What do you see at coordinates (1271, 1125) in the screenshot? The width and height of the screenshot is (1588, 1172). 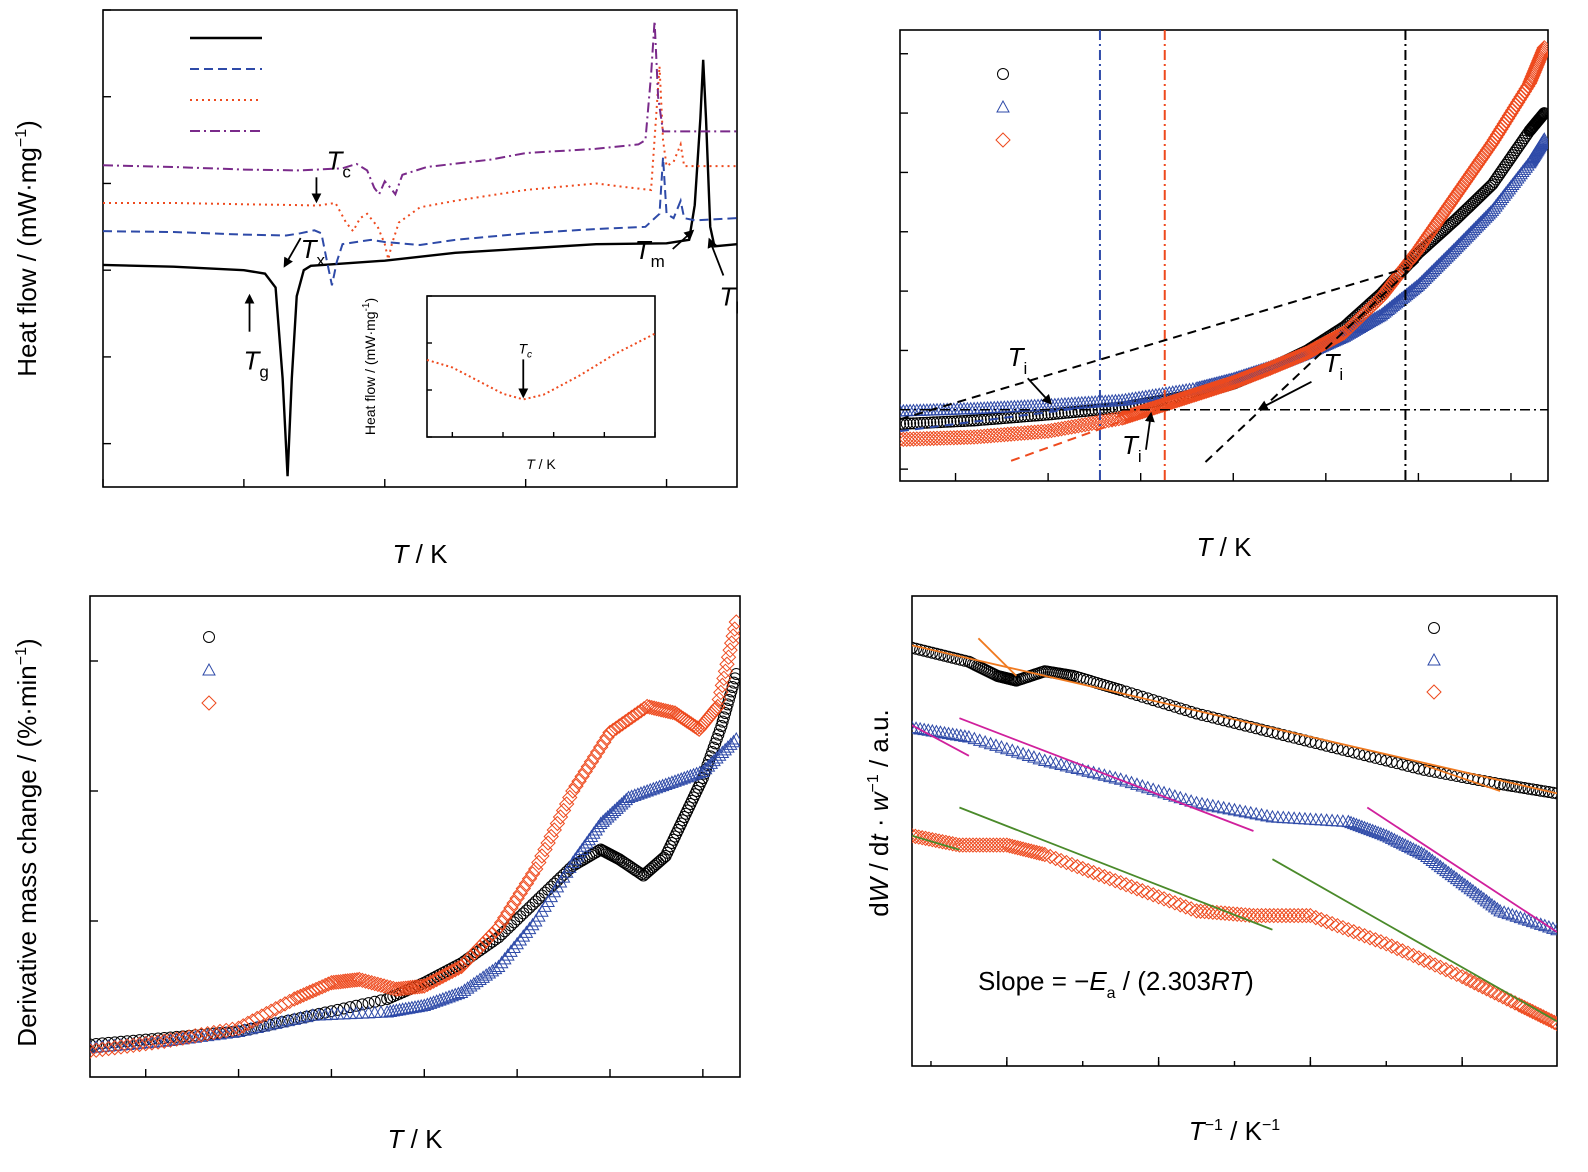 I see `x-axis-title-superscript-2: −1` at bounding box center [1271, 1125].